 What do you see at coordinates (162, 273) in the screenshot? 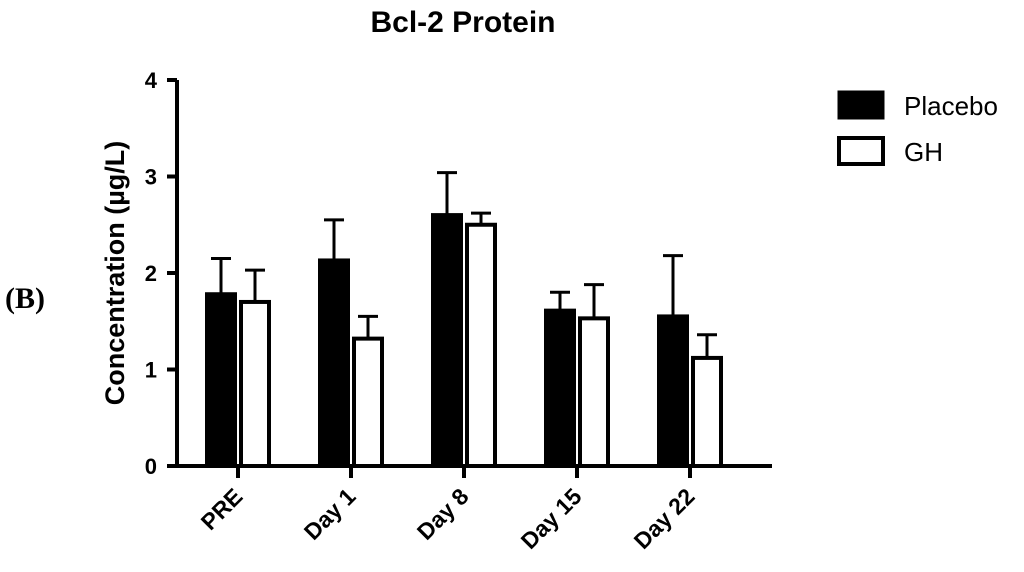
I see `y-axis: 0 1 2 3 4` at bounding box center [162, 273].